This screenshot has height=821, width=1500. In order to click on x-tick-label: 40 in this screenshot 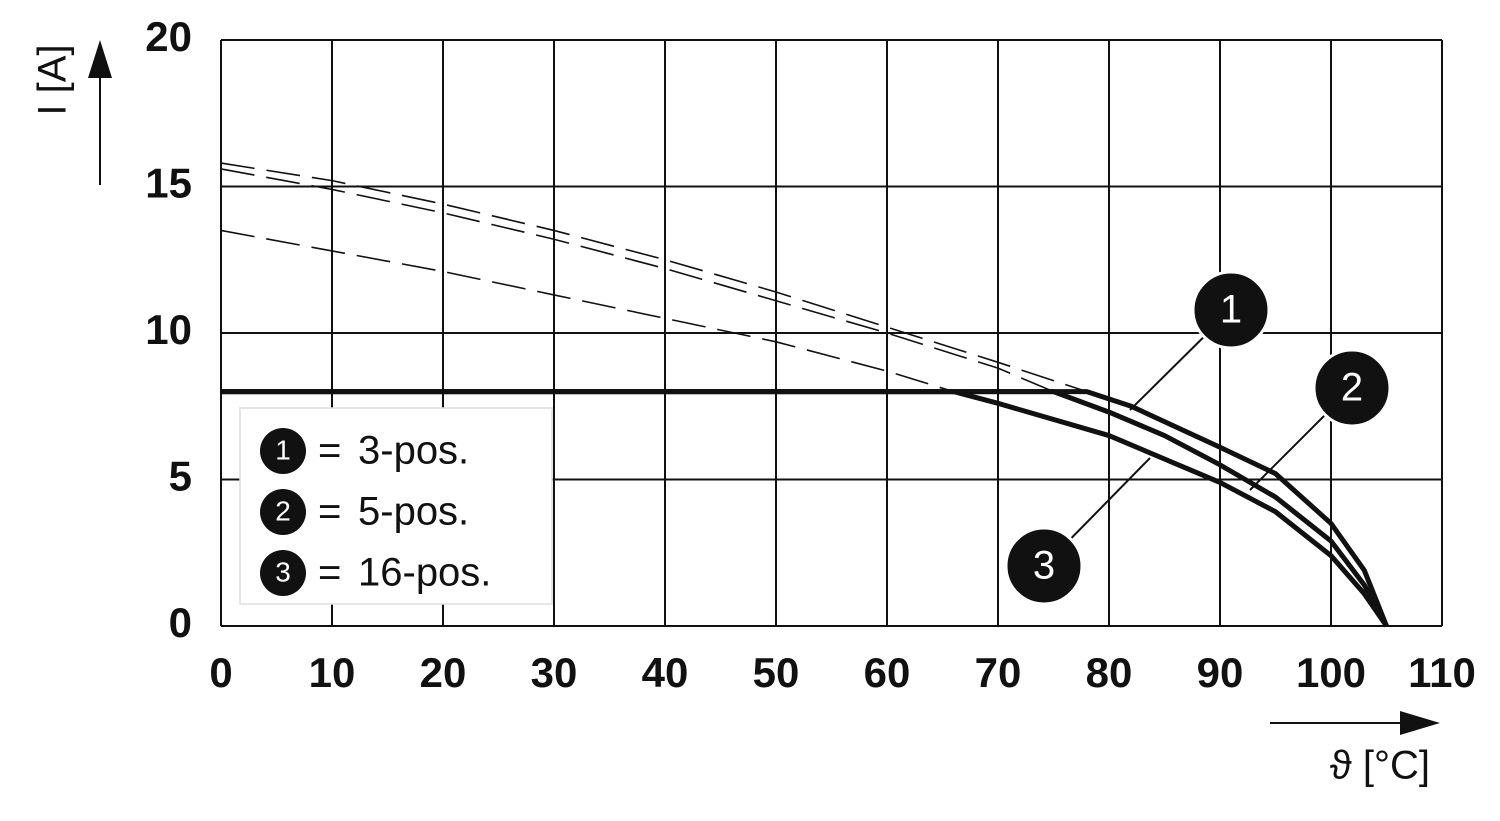, I will do `click(665, 672)`.